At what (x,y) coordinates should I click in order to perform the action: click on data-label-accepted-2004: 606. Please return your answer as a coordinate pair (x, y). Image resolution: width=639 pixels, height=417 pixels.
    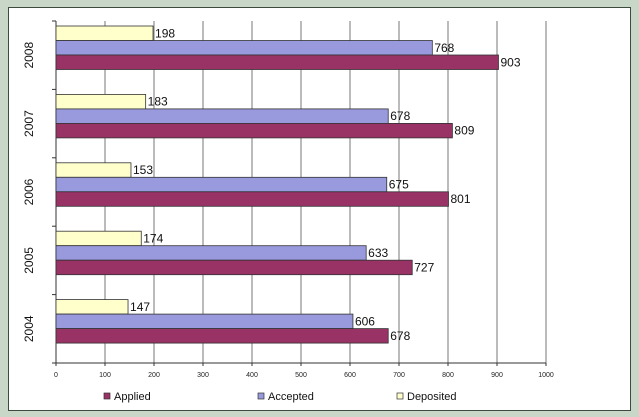
    Looking at the image, I should click on (365, 321).